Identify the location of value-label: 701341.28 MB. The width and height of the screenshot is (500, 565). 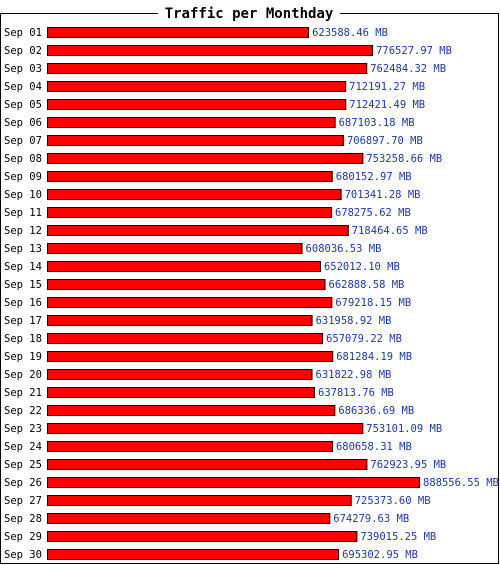
(383, 195).